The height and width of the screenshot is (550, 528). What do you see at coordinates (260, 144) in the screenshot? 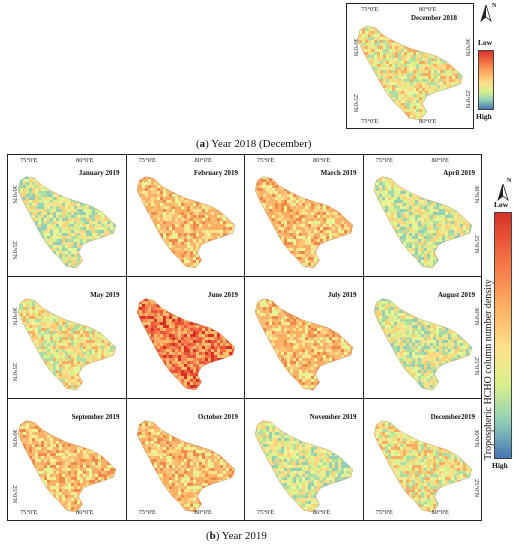
I see `caption-text: Year 2018 (December)` at bounding box center [260, 144].